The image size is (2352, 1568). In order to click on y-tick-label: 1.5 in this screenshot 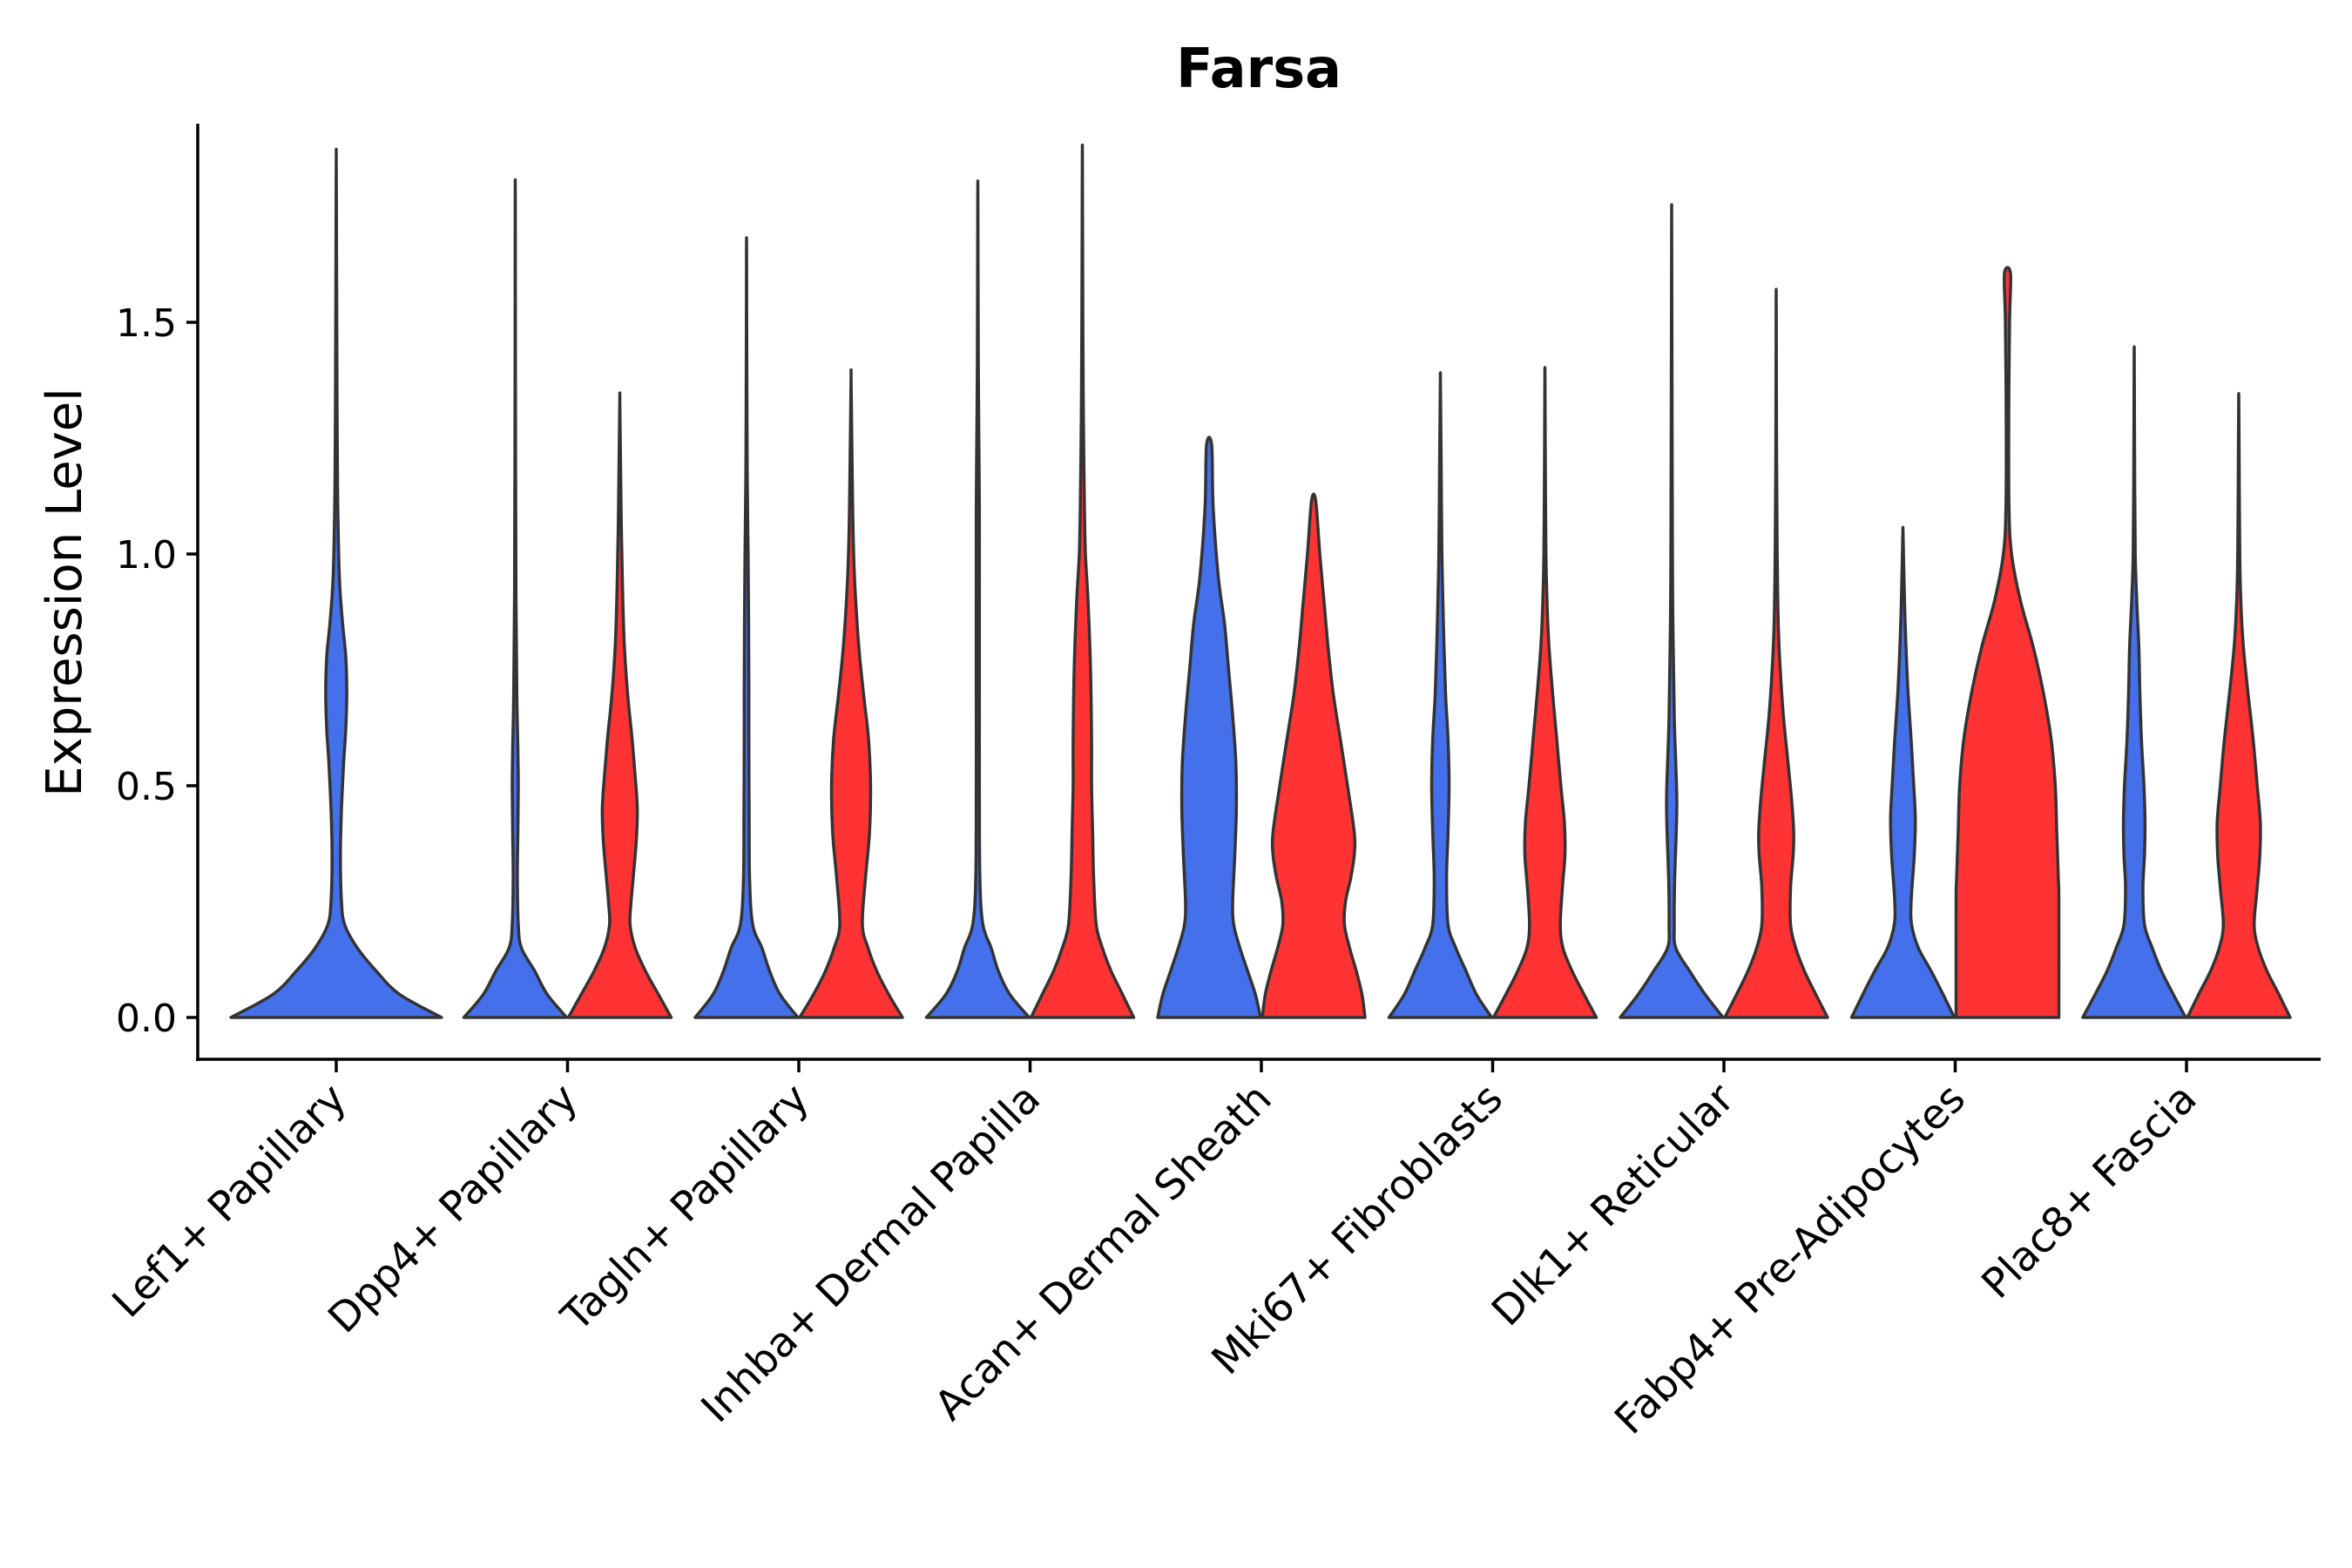, I will do `click(146, 324)`.